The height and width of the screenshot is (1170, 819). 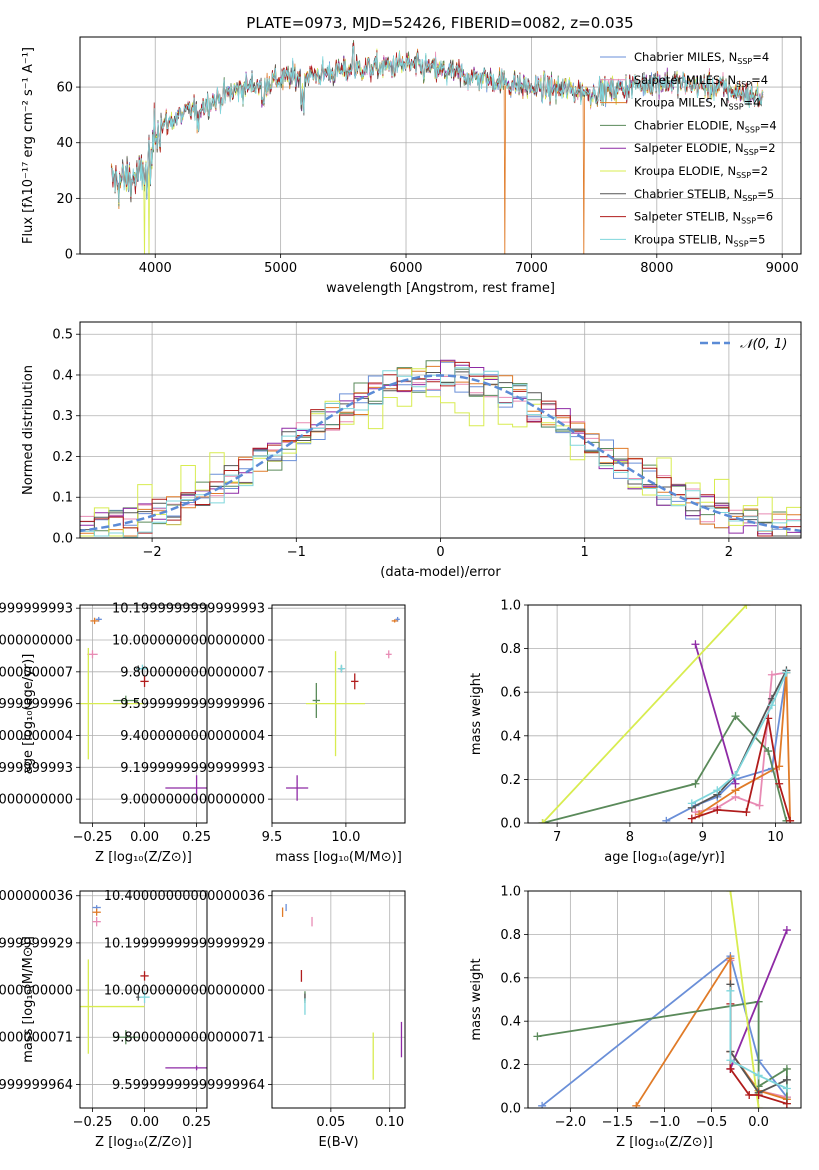 I want to click on y-tick-label: 9.80000000000000071, so click(x=36, y=1038).